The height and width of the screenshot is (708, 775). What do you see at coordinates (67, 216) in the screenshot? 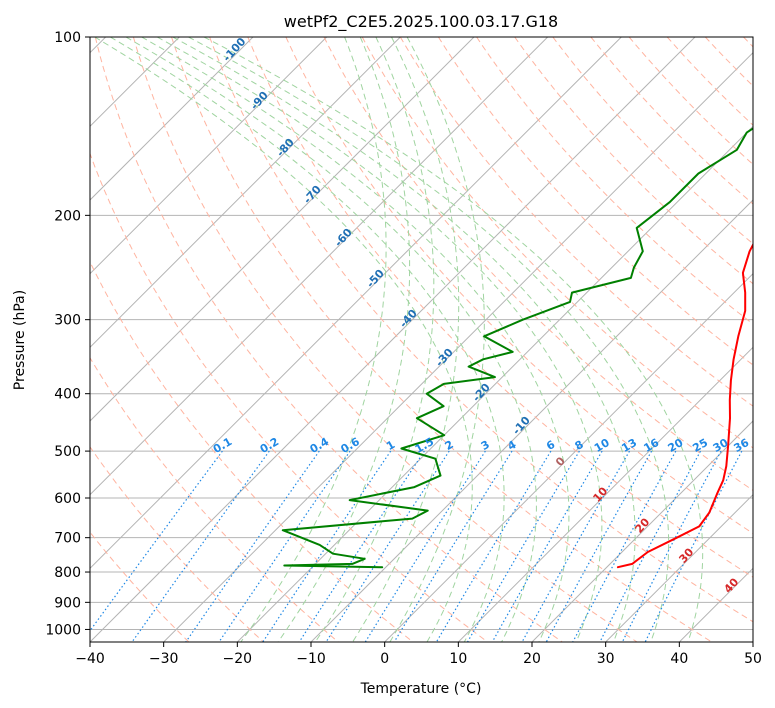
I see `y-tick-label: 200` at bounding box center [67, 216].